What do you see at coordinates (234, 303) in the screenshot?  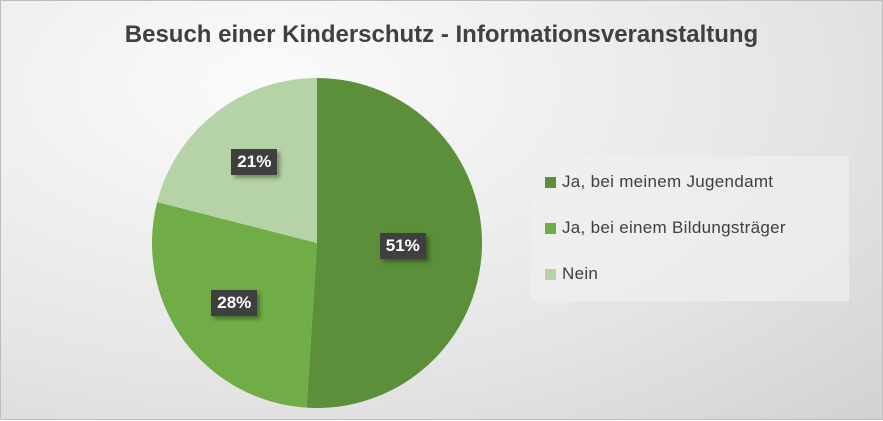 I see `data-label-bildungstraeger: 28%` at bounding box center [234, 303].